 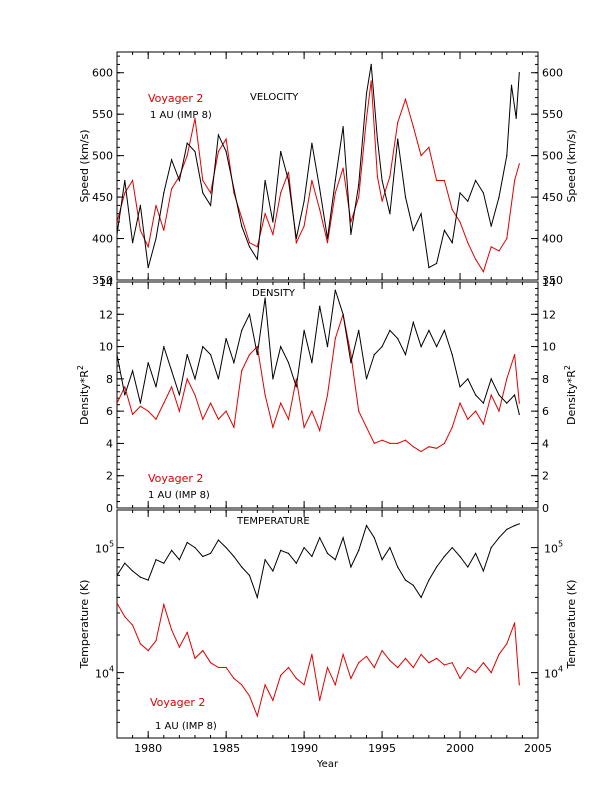 I want to click on series-line, so click(x=318, y=561).